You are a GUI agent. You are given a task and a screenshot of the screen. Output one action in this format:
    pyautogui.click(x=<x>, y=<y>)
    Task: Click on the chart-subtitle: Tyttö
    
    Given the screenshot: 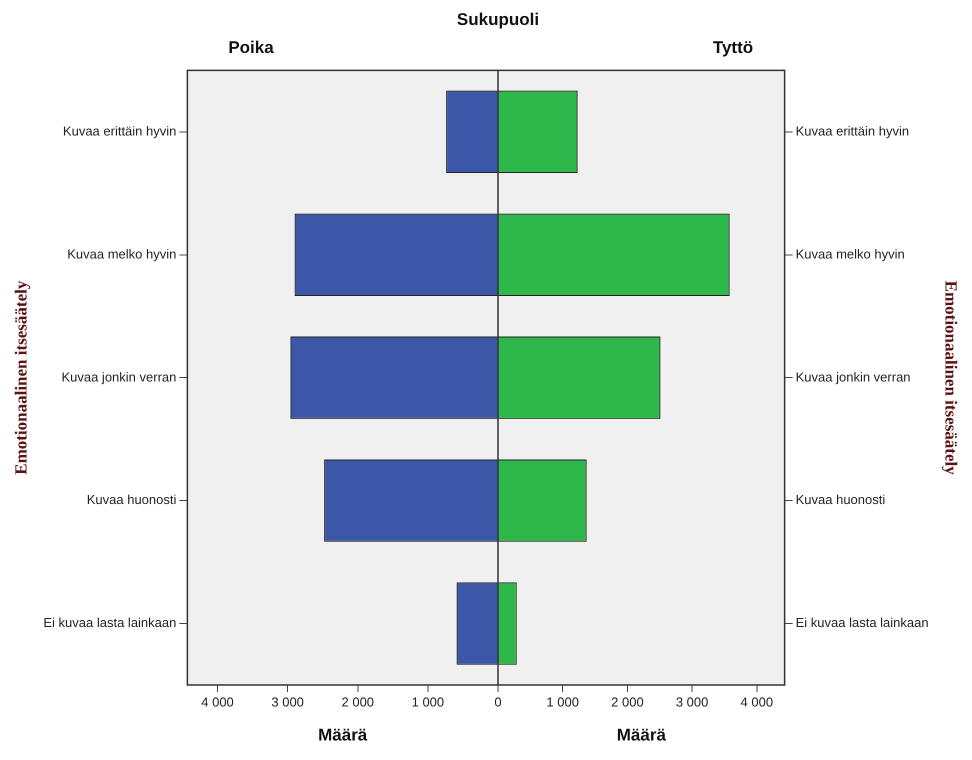 What is the action you would take?
    pyautogui.click(x=733, y=47)
    